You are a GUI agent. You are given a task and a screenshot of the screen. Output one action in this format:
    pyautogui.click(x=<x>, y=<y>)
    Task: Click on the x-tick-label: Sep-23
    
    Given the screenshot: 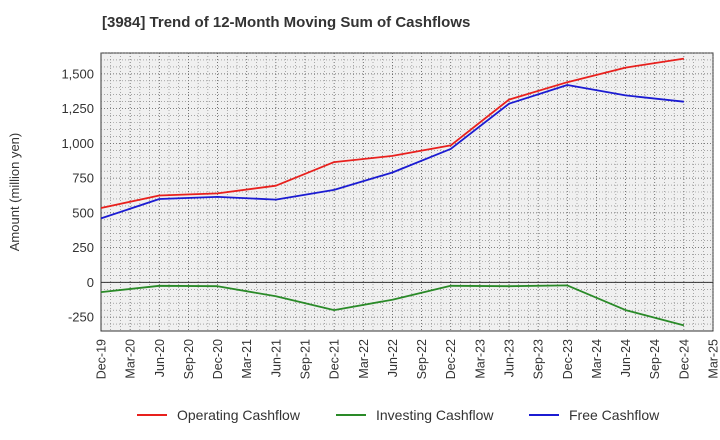 What is the action you would take?
    pyautogui.click(x=539, y=359)
    